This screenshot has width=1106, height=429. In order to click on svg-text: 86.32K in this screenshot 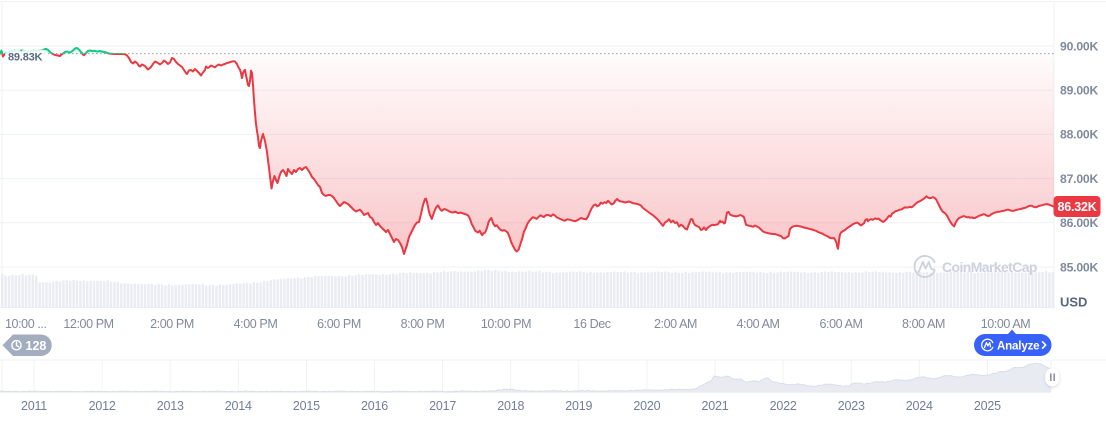, I will do `click(1076, 207)`.